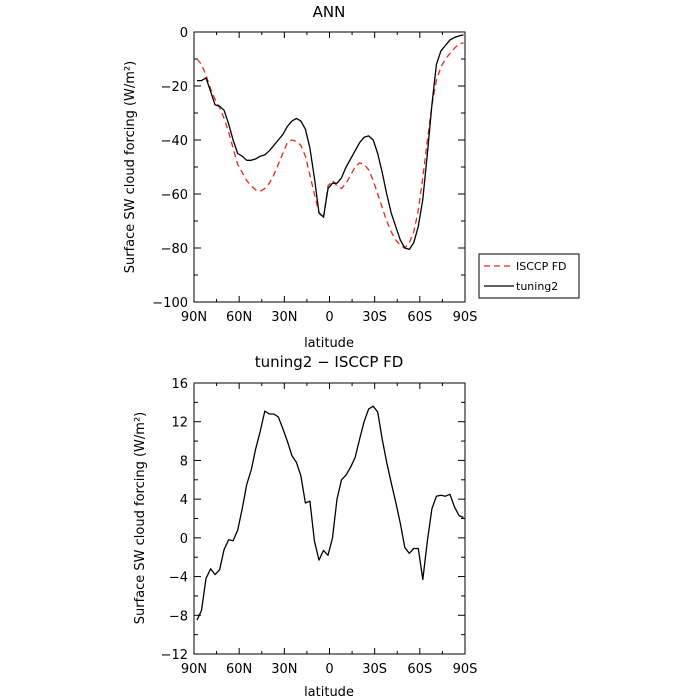  What do you see at coordinates (179, 423) in the screenshot?
I see `y-tick-label: 12` at bounding box center [179, 423].